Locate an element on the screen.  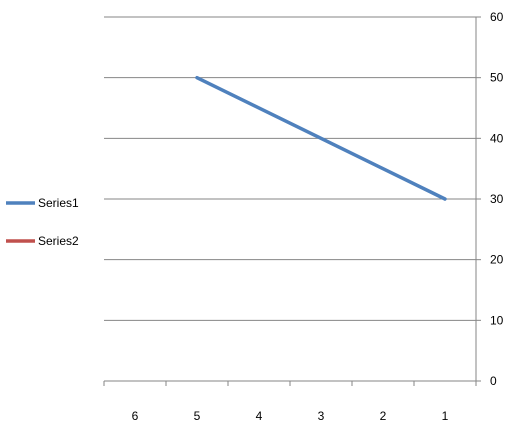
series-line-series1 is located at coordinates (321, 138).